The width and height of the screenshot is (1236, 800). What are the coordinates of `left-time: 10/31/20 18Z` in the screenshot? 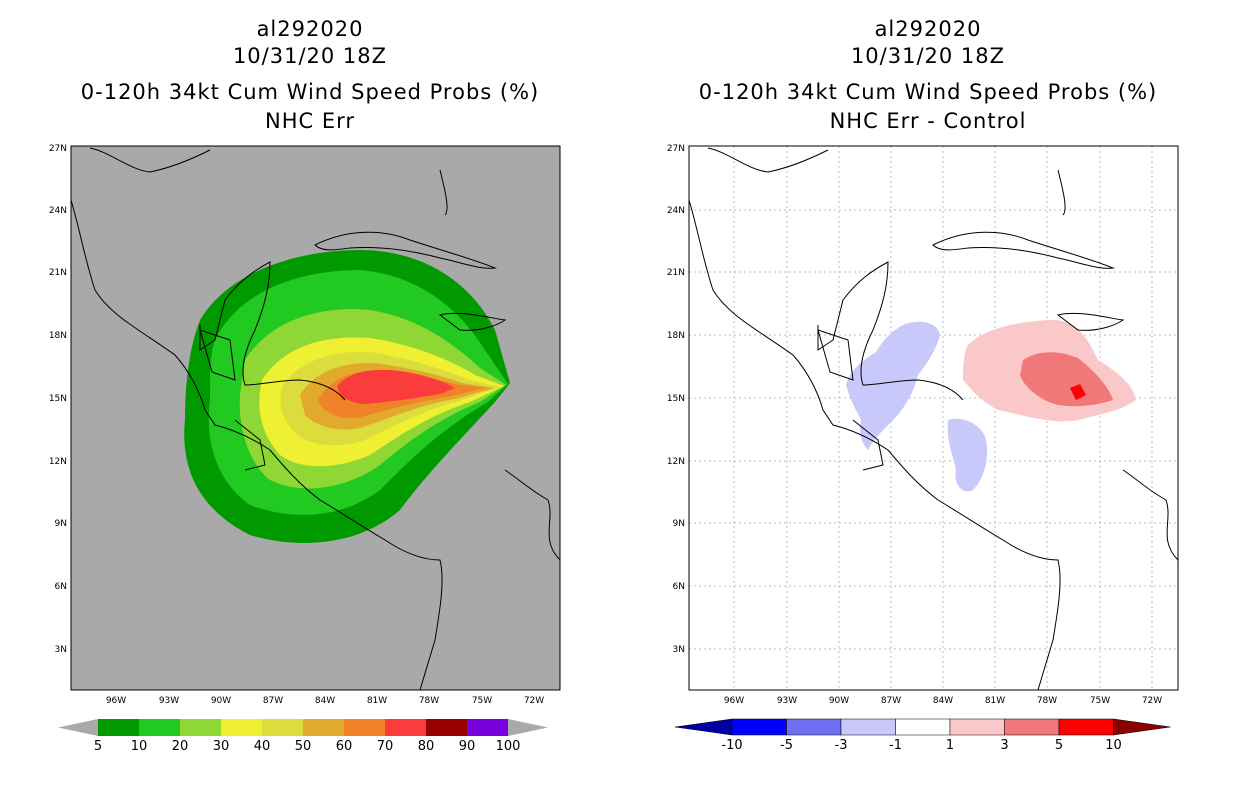 It's located at (310, 56).